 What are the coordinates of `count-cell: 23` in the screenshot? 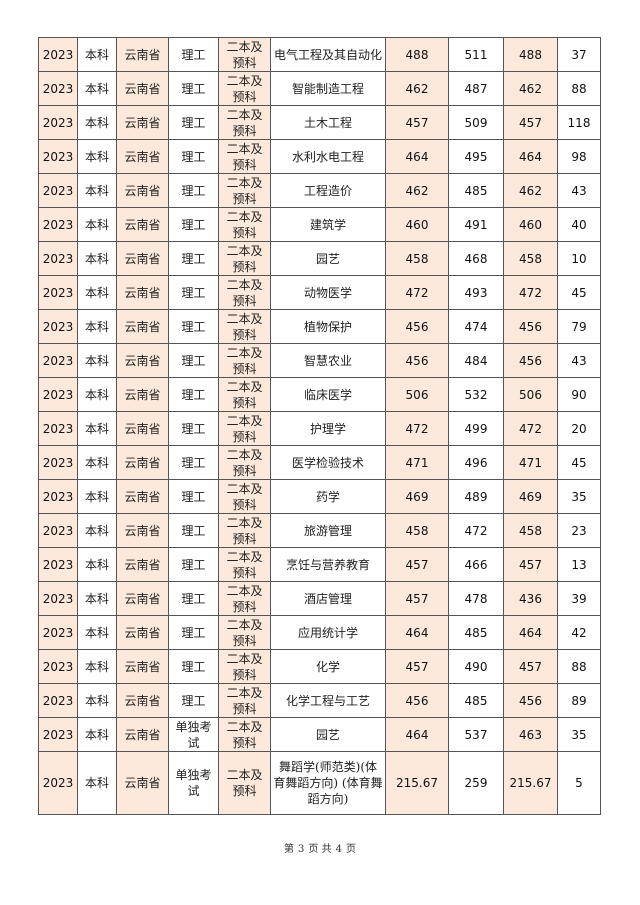 It's located at (579, 530).